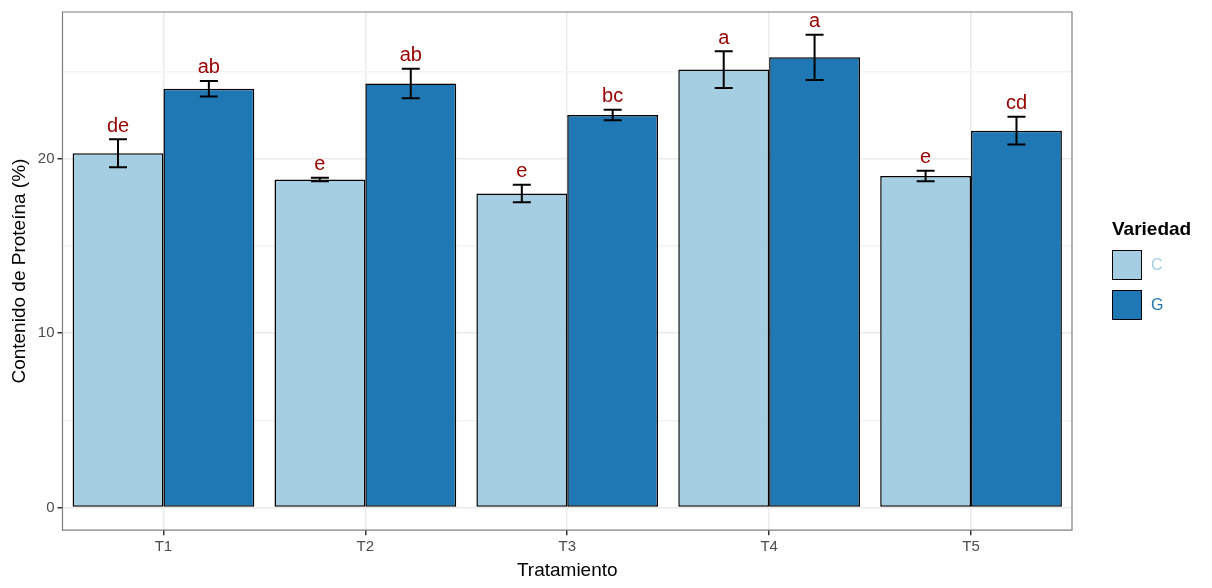 The width and height of the screenshot is (1212, 588). What do you see at coordinates (50, 506) in the screenshot?
I see `y-tick-label: 0` at bounding box center [50, 506].